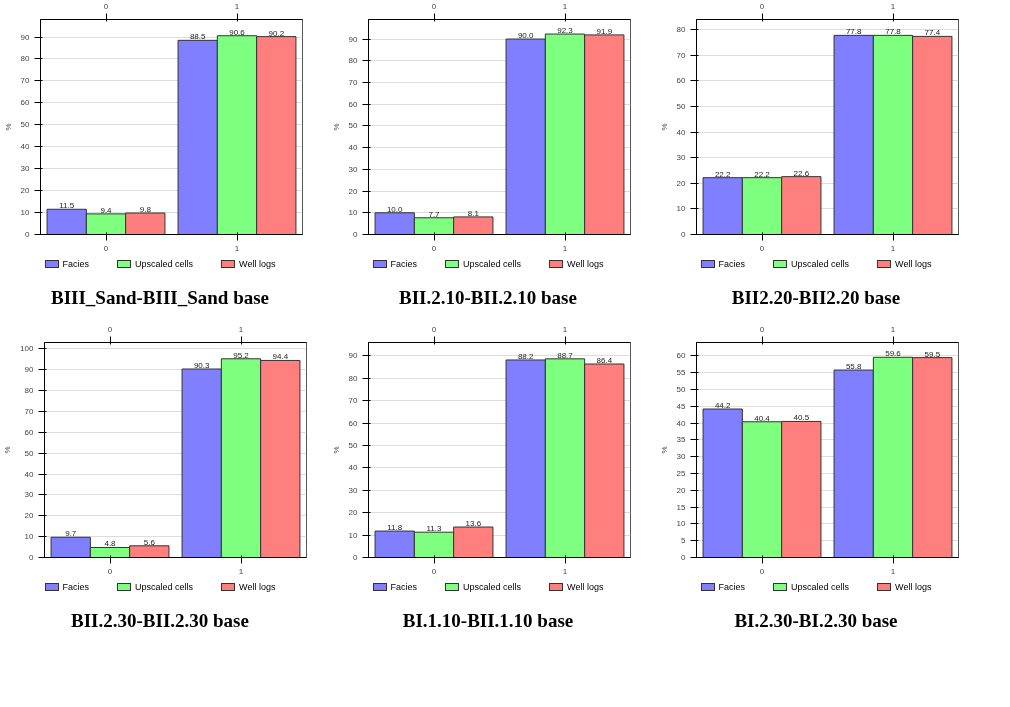 The width and height of the screenshot is (1010, 707). Describe the element at coordinates (488, 621) in the screenshot. I see `text: BI.1.10-BII.1.10 base` at that location.